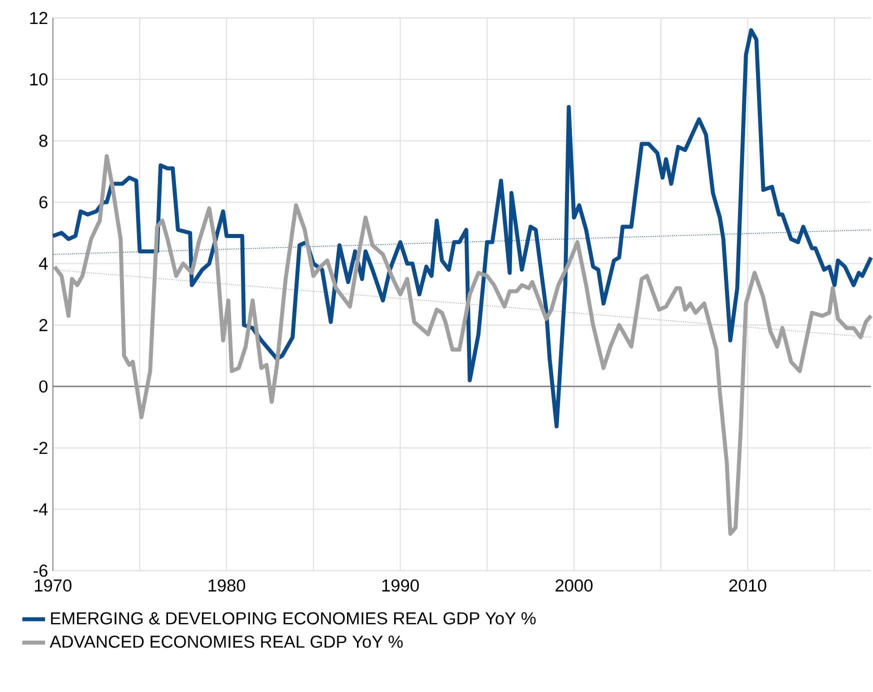 The width and height of the screenshot is (873, 692). I want to click on y-tick-label: 10, so click(39, 79).